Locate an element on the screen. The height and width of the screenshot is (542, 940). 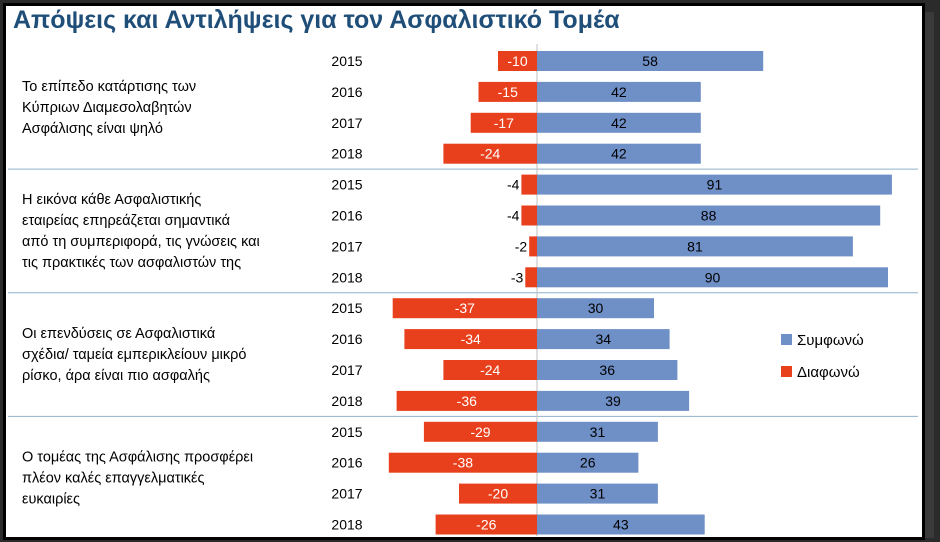
data-label-agree: 88 is located at coordinates (709, 216).